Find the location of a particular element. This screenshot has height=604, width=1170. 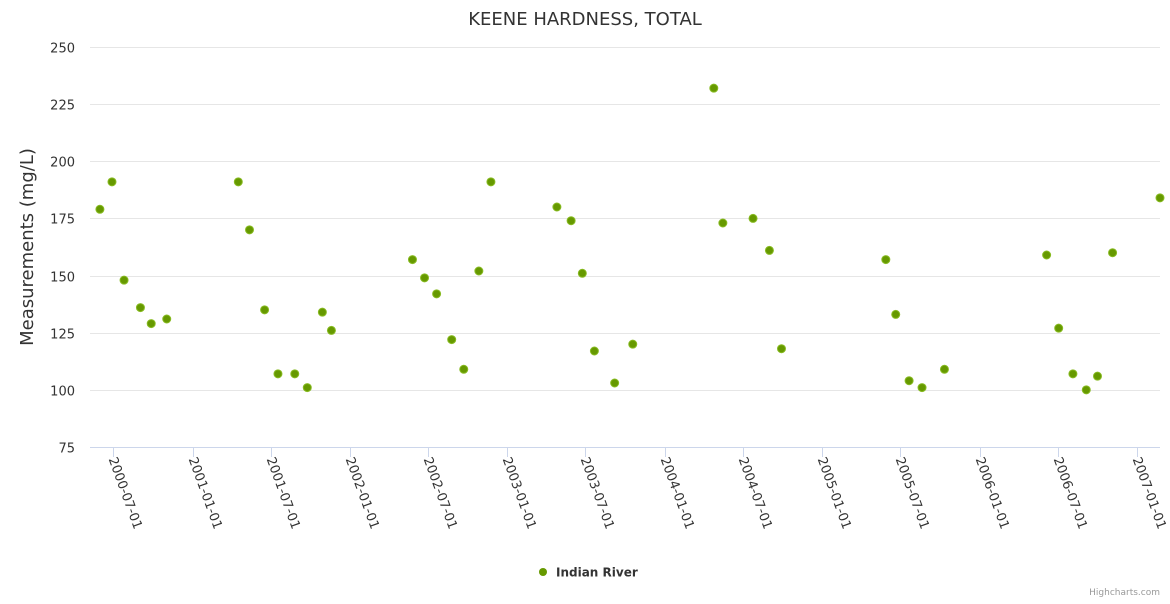

y-tick-label: 125 is located at coordinates (62, 335).